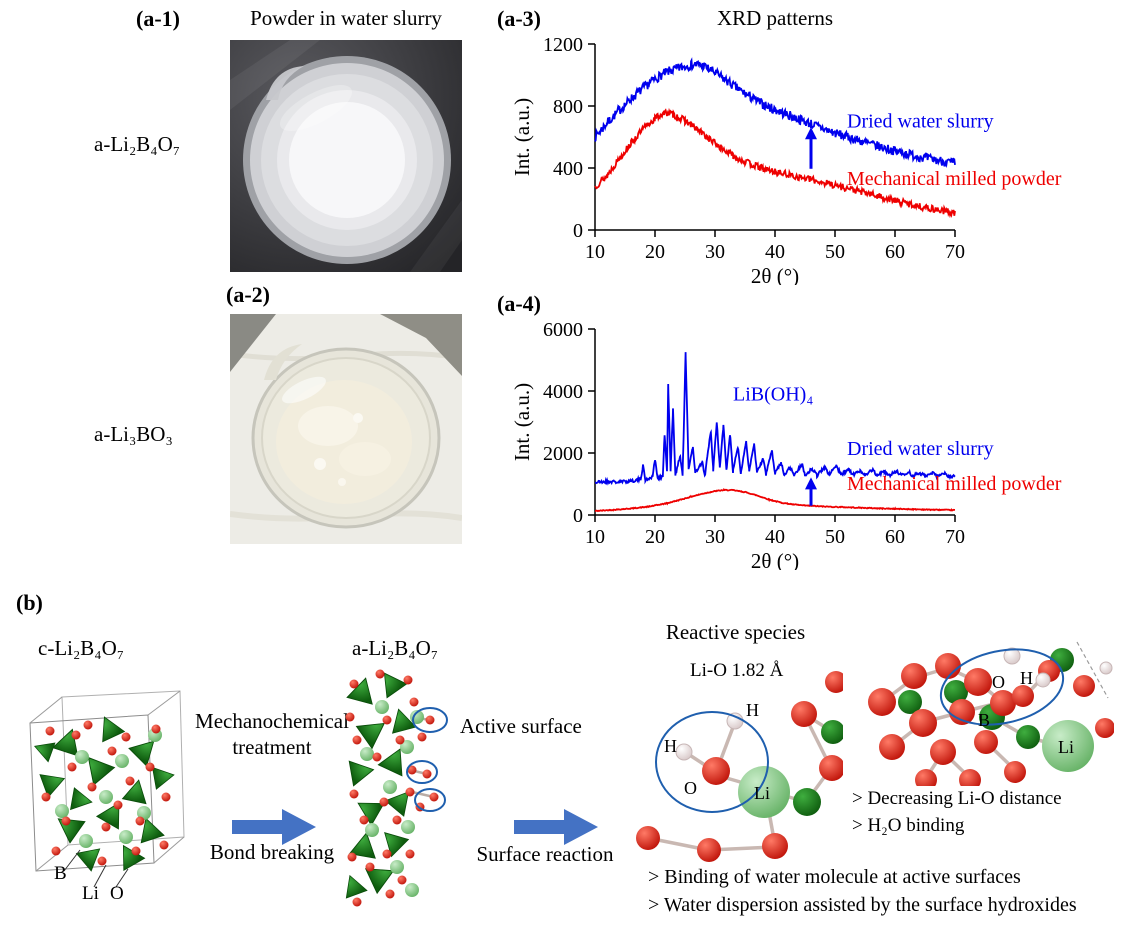  I want to click on panel-a2-tag: (a-2), so click(248, 294).